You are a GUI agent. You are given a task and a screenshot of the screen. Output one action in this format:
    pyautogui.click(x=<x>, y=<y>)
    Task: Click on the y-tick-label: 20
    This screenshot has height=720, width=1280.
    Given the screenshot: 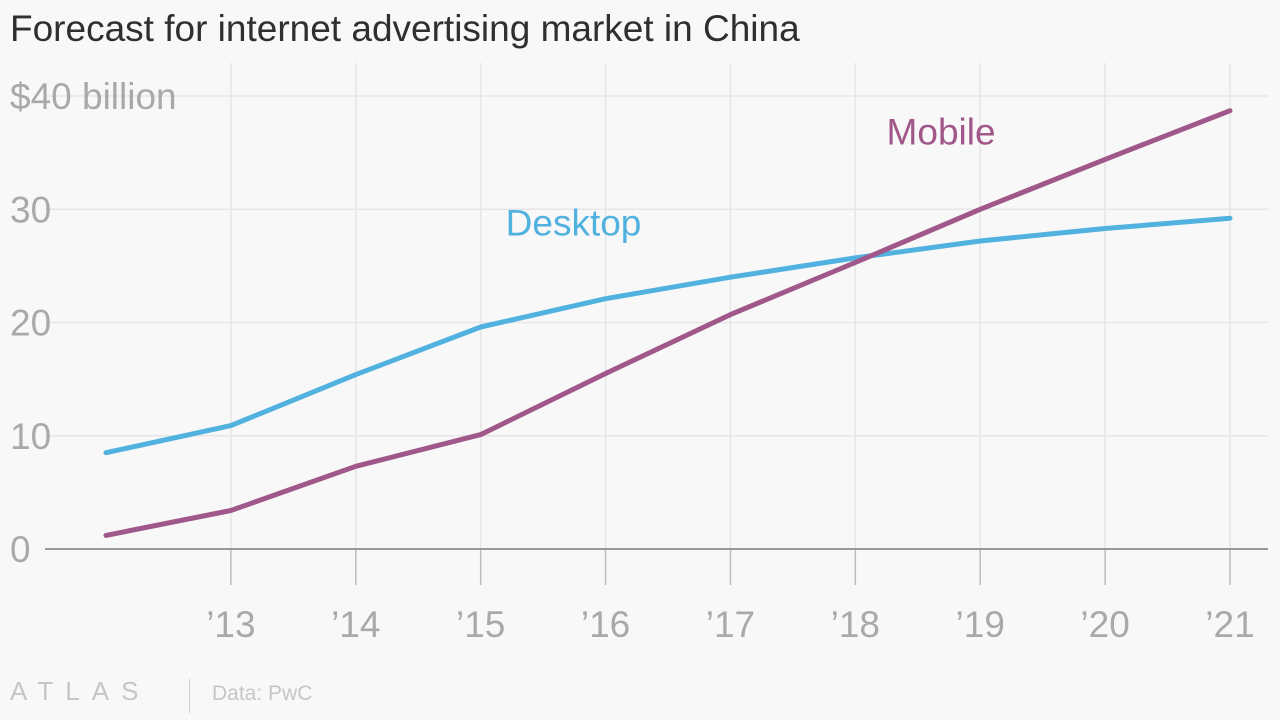 What is the action you would take?
    pyautogui.click(x=30, y=323)
    